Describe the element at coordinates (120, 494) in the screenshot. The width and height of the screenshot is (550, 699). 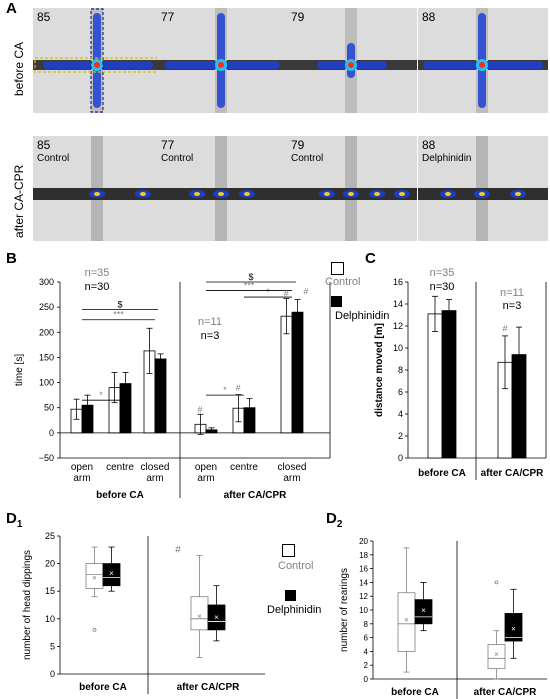
I see `group-label: before CA` at that location.